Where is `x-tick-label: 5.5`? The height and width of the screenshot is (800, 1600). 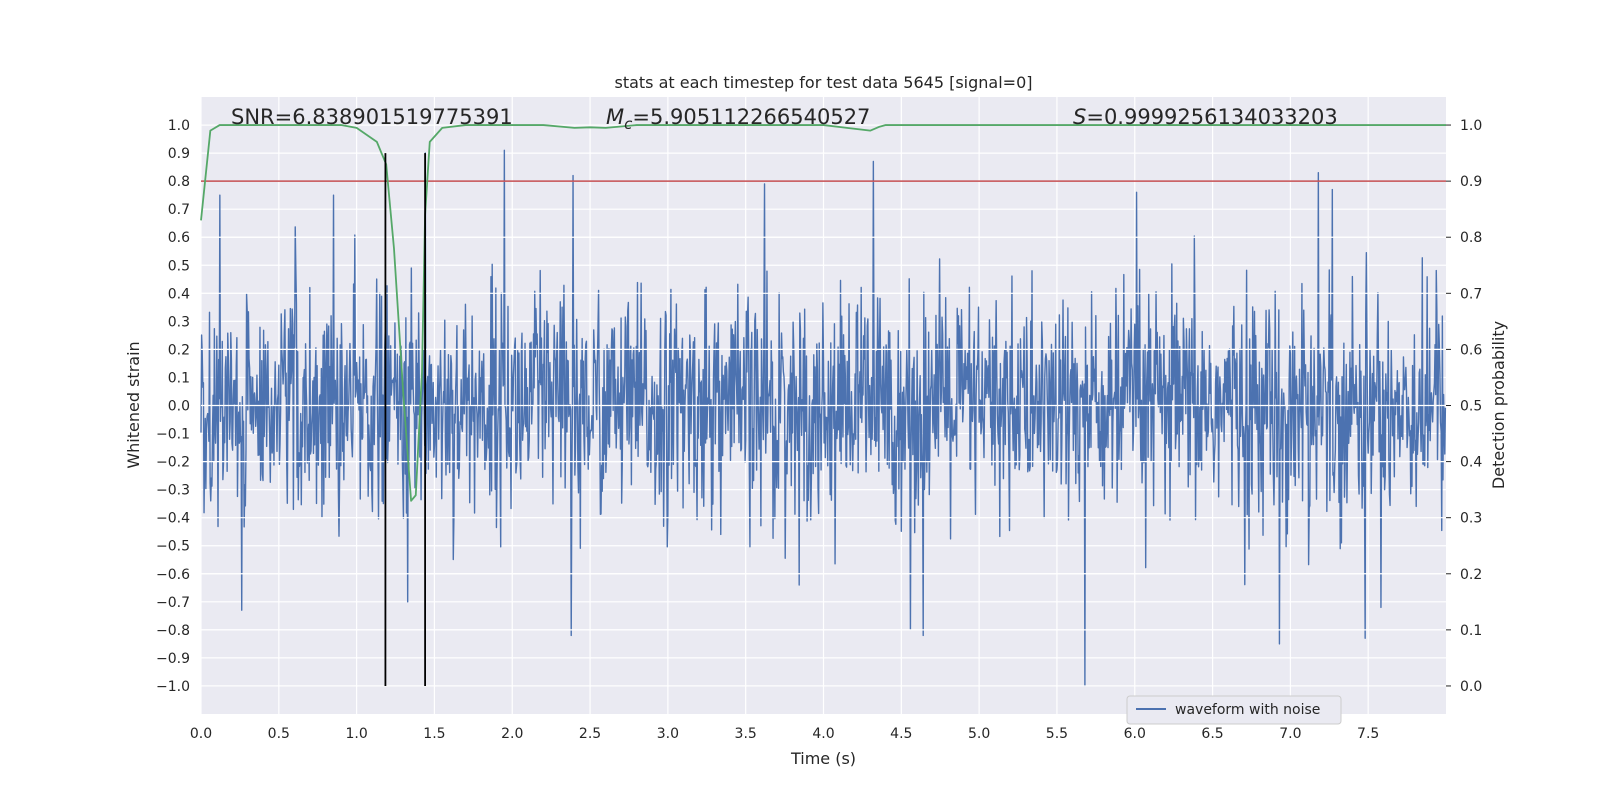 x-tick-label: 5.5 is located at coordinates (1057, 734).